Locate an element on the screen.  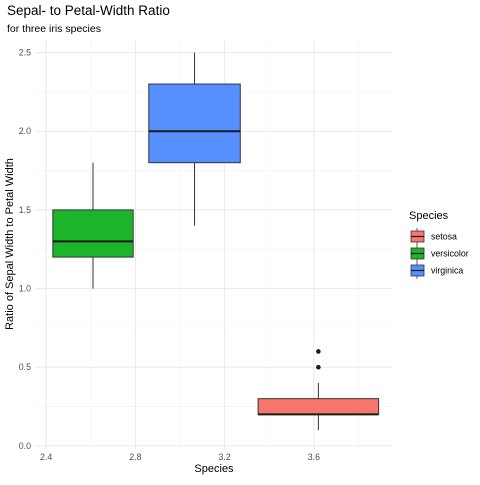
legend-label-setosa: setosa is located at coordinates (444, 237).